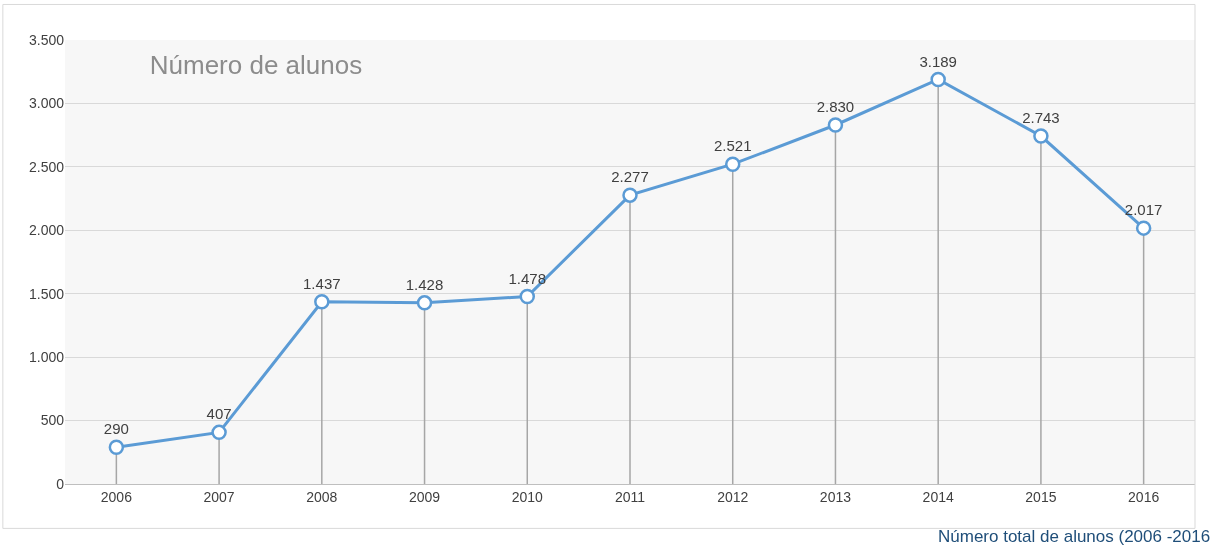 Image resolution: width=1212 pixels, height=554 pixels. Describe the element at coordinates (116, 496) in the screenshot. I see `x-tick-label: 2006` at that location.